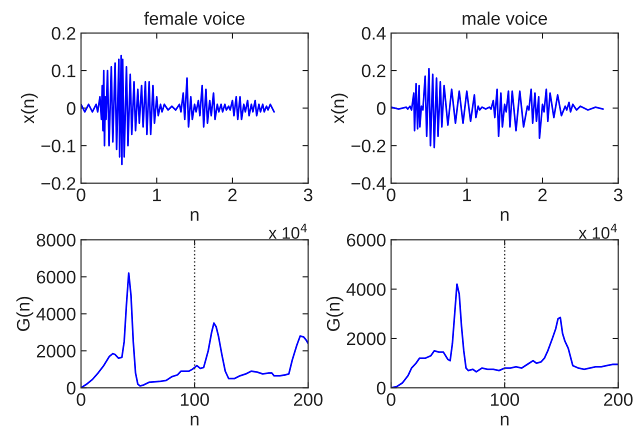 This screenshot has width=638, height=429. I want to click on y-tick-label: 8000, so click(56, 240).